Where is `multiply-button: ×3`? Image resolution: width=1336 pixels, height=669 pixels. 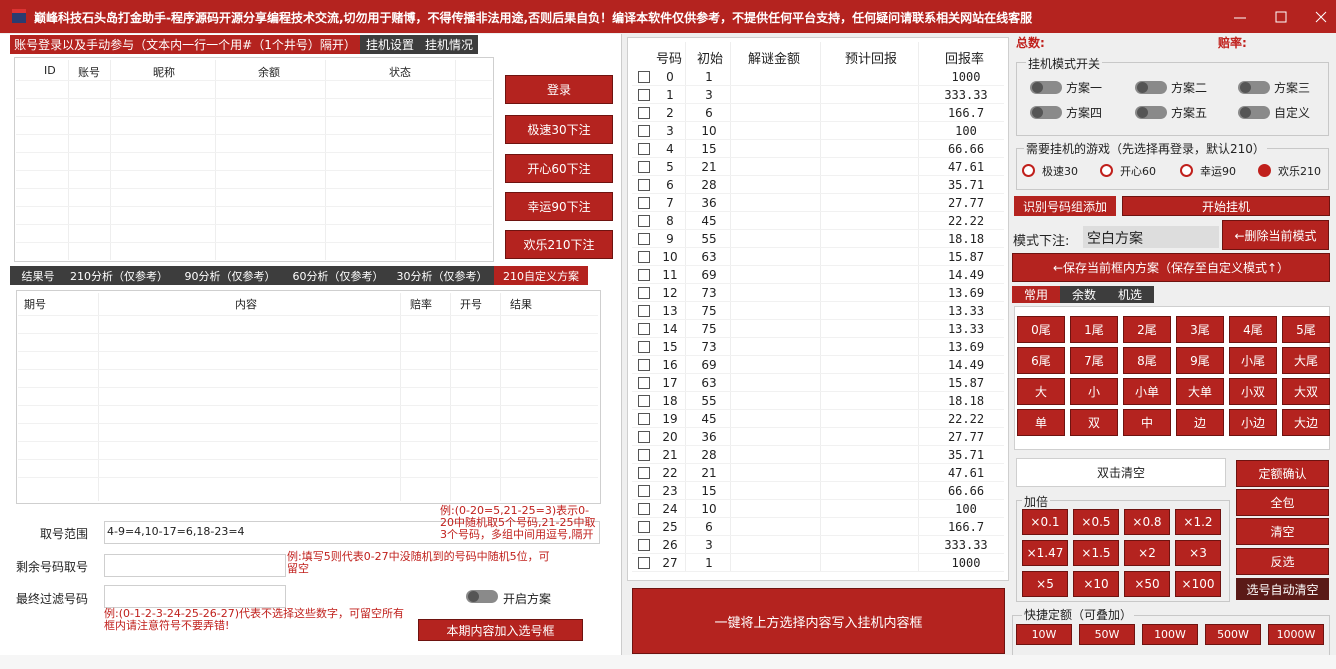
multiply-button: ×3 is located at coordinates (1198, 553).